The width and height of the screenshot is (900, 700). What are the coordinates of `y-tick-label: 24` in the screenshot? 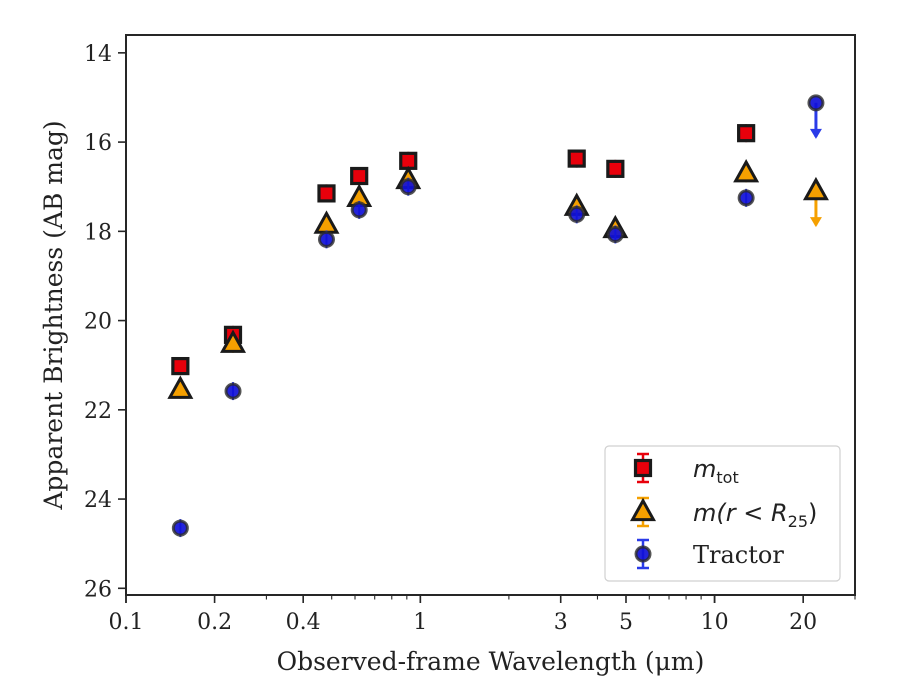 It's located at (98, 500).